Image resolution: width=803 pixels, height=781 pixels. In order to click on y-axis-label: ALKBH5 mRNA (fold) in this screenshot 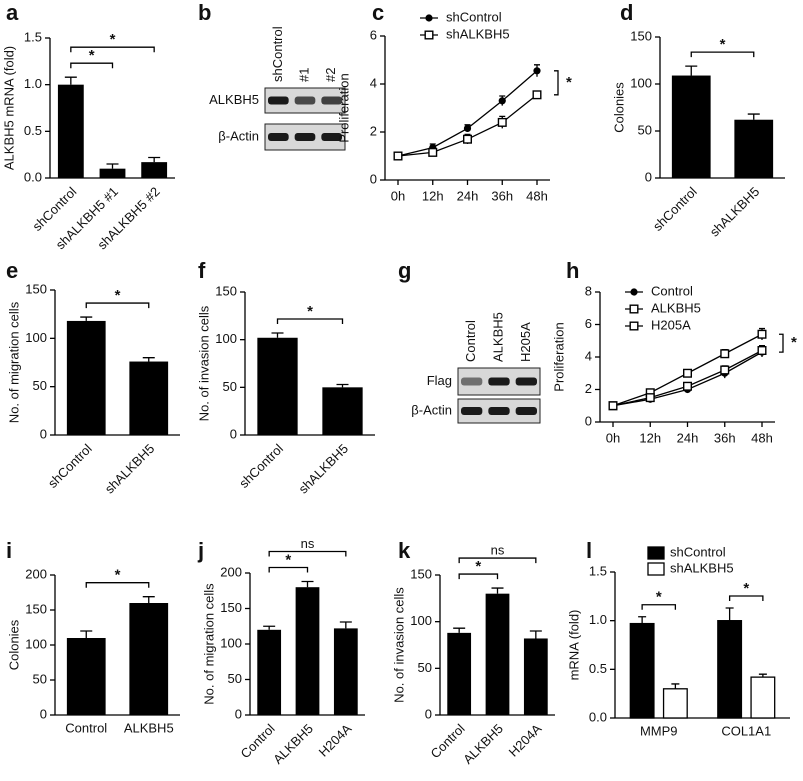, I will do `click(8, 108)`.